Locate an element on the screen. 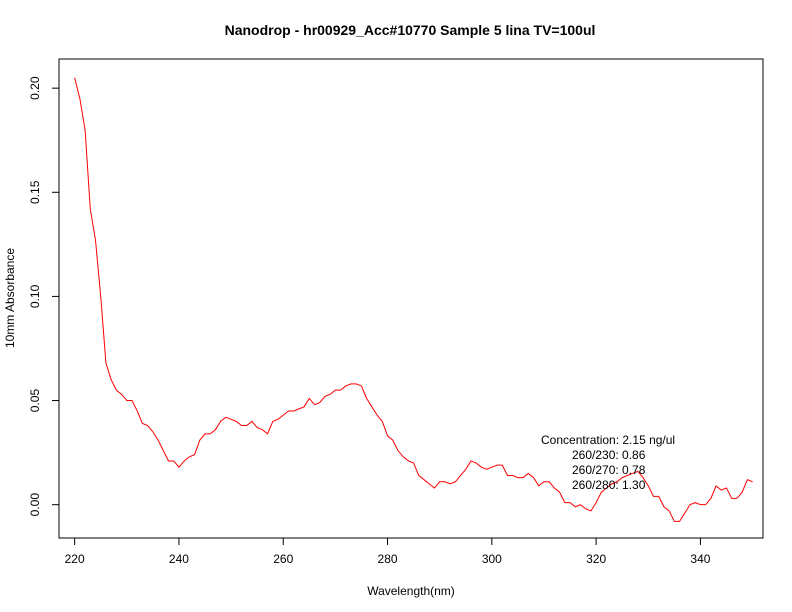 The image size is (792, 612). x-tick-label: 300 is located at coordinates (492, 559).